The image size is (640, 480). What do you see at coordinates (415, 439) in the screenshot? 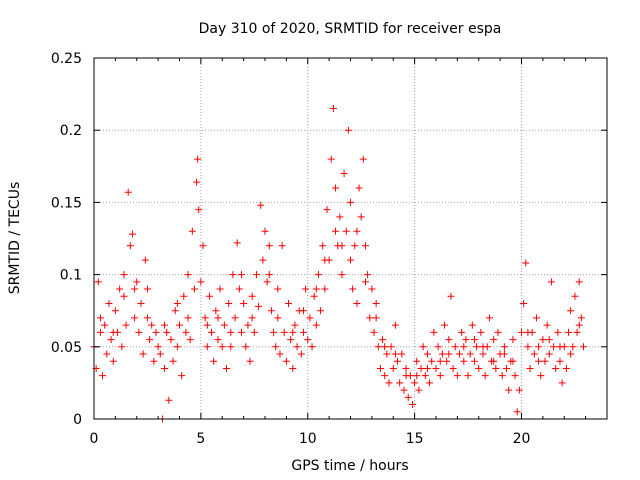
I see `x-tick-label: 15` at bounding box center [415, 439].